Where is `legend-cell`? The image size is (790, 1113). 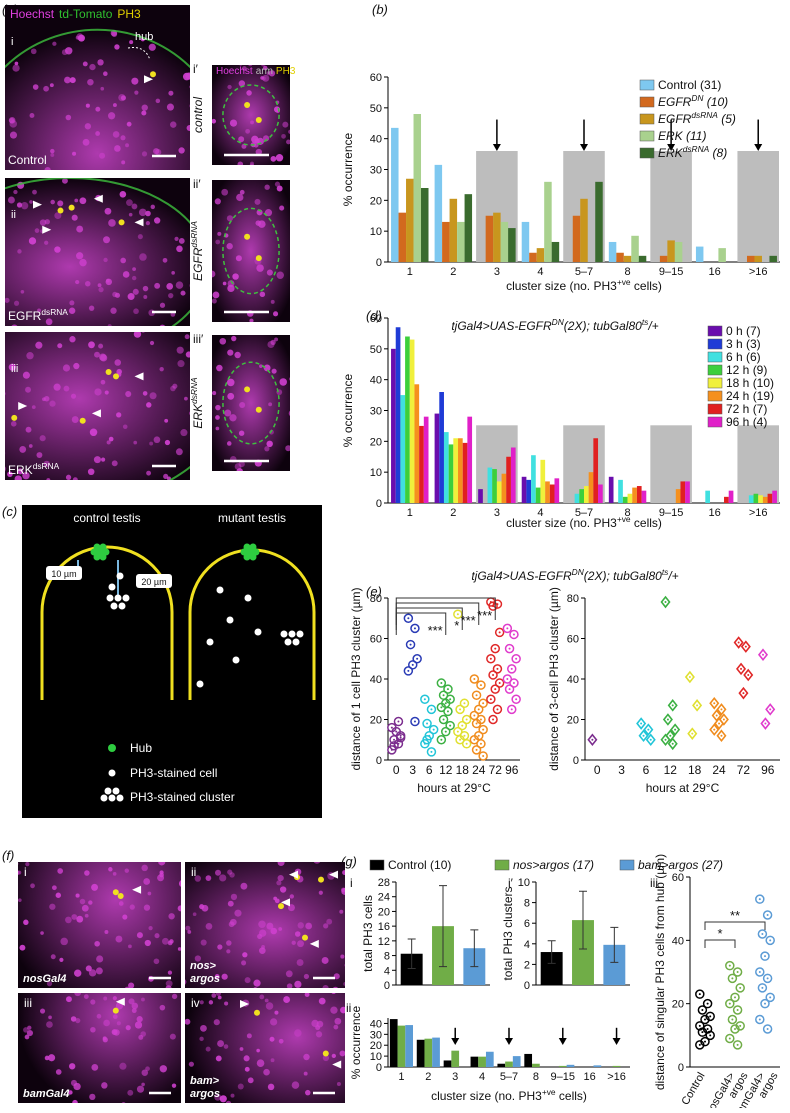 legend-cell is located at coordinates (112, 773).